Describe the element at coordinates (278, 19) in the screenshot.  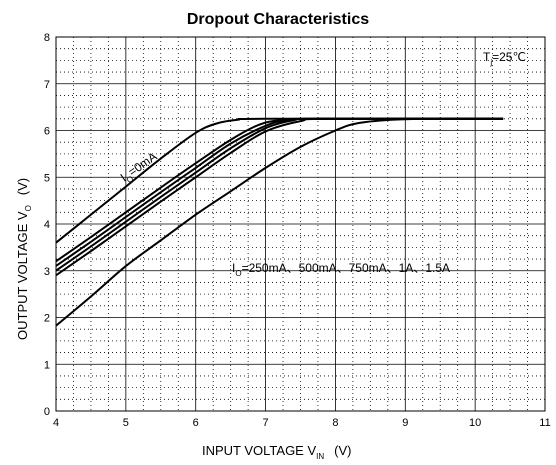
I see `chart-title: Dropout Characteristics` at that location.